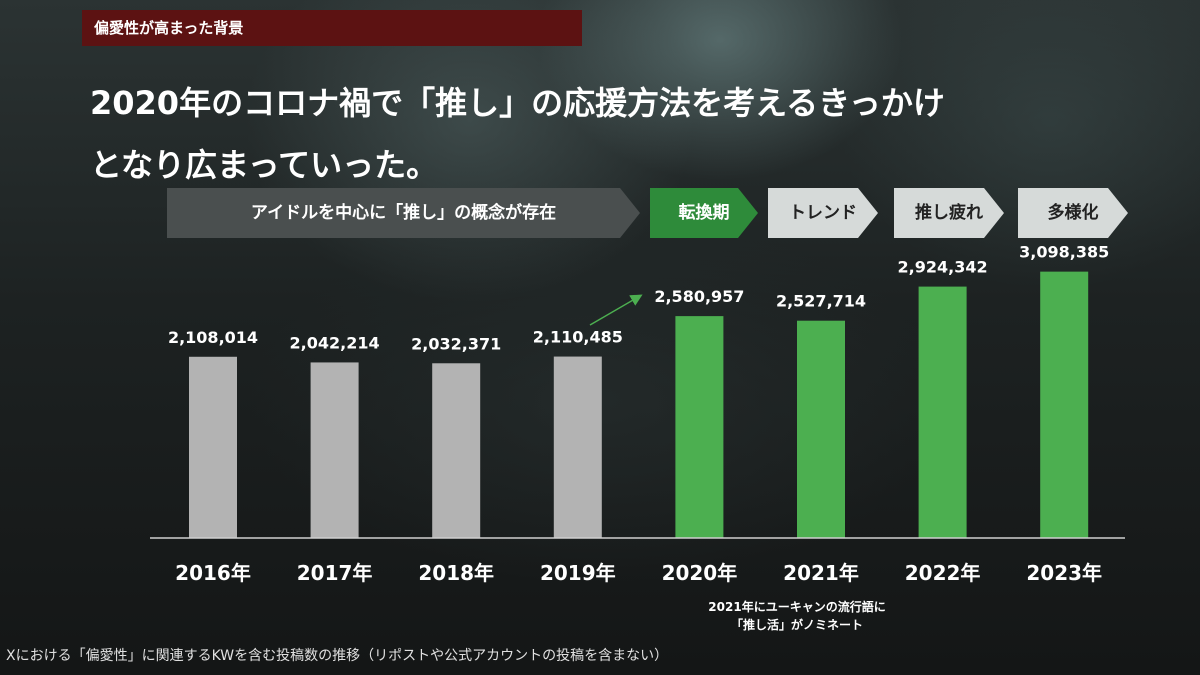 This screenshot has height=675, width=1200. Describe the element at coordinates (213, 573) in the screenshot. I see `category-label-0: 2016年` at that location.